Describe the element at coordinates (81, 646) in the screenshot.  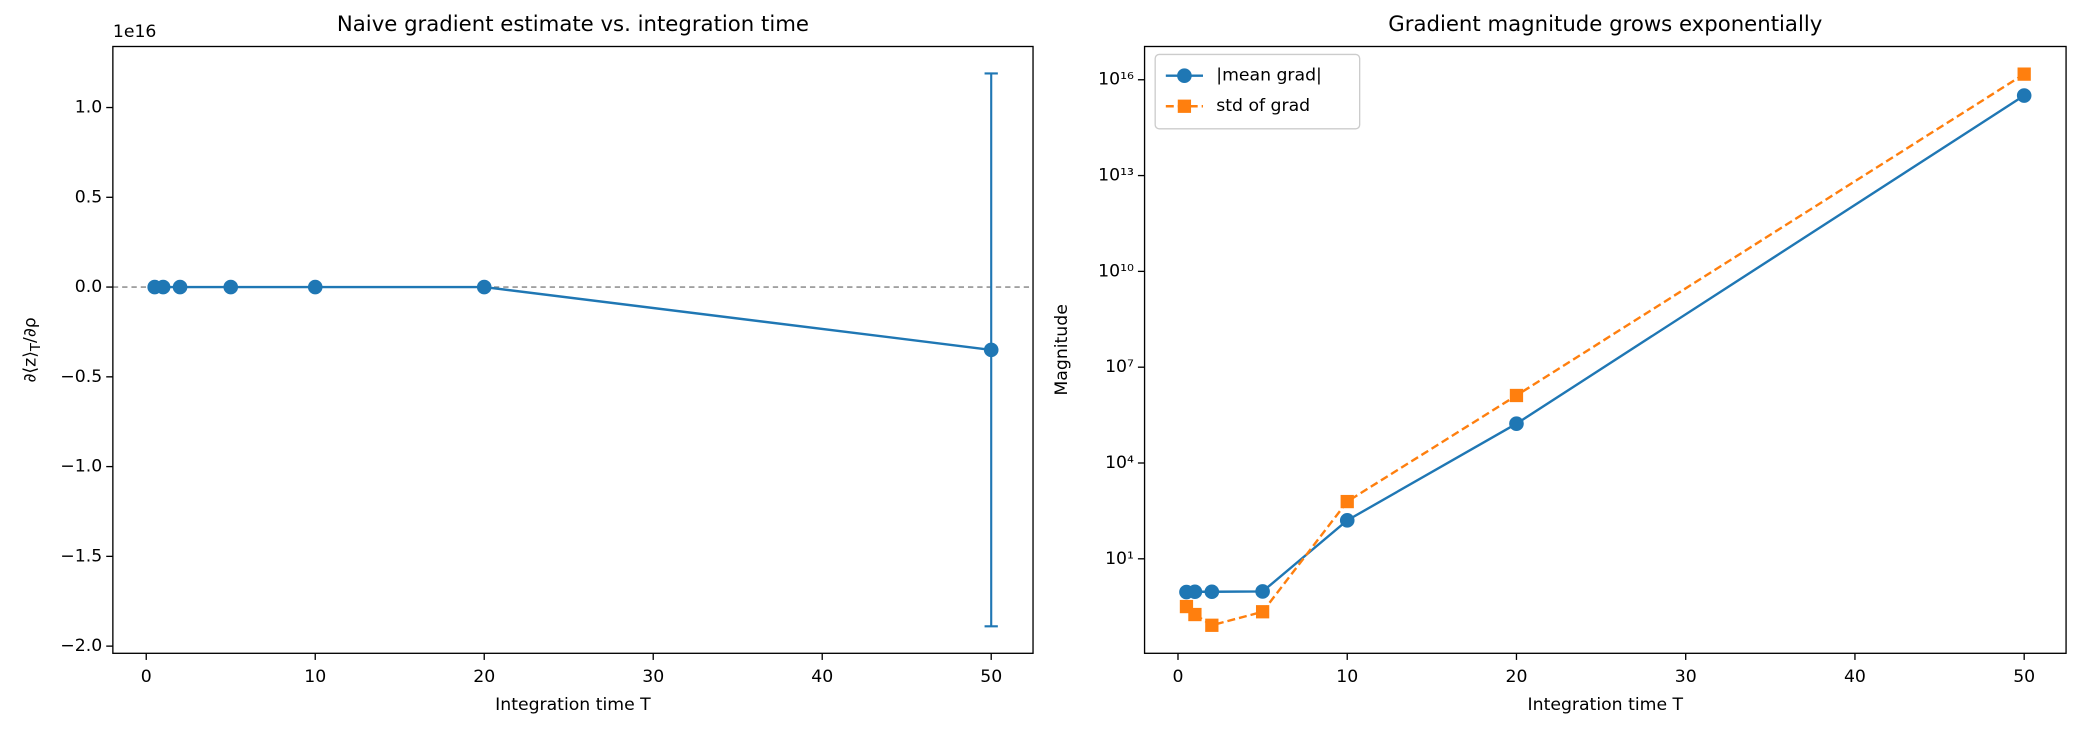
I see `y-tick-label: −2.0` at that location.